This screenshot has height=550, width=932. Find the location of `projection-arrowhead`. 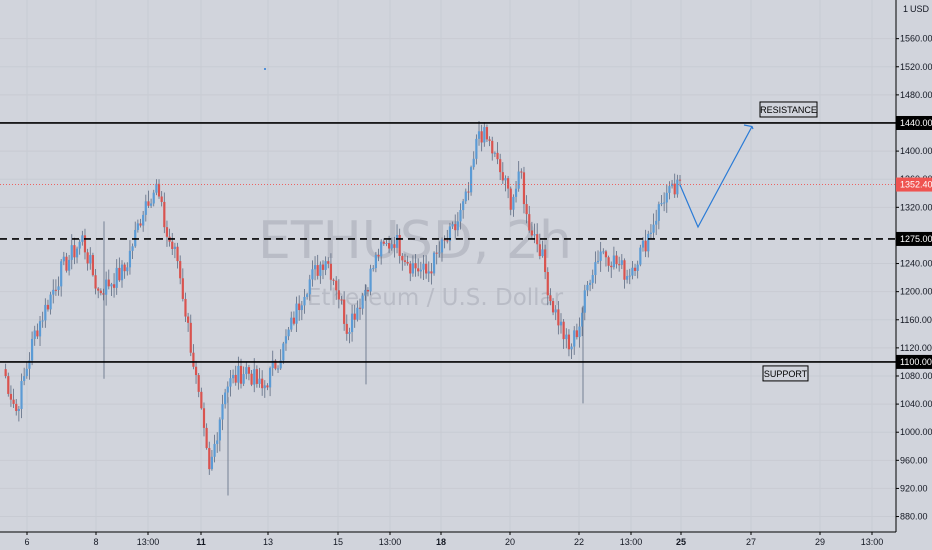

projection-arrowhead is located at coordinates (748, 127).